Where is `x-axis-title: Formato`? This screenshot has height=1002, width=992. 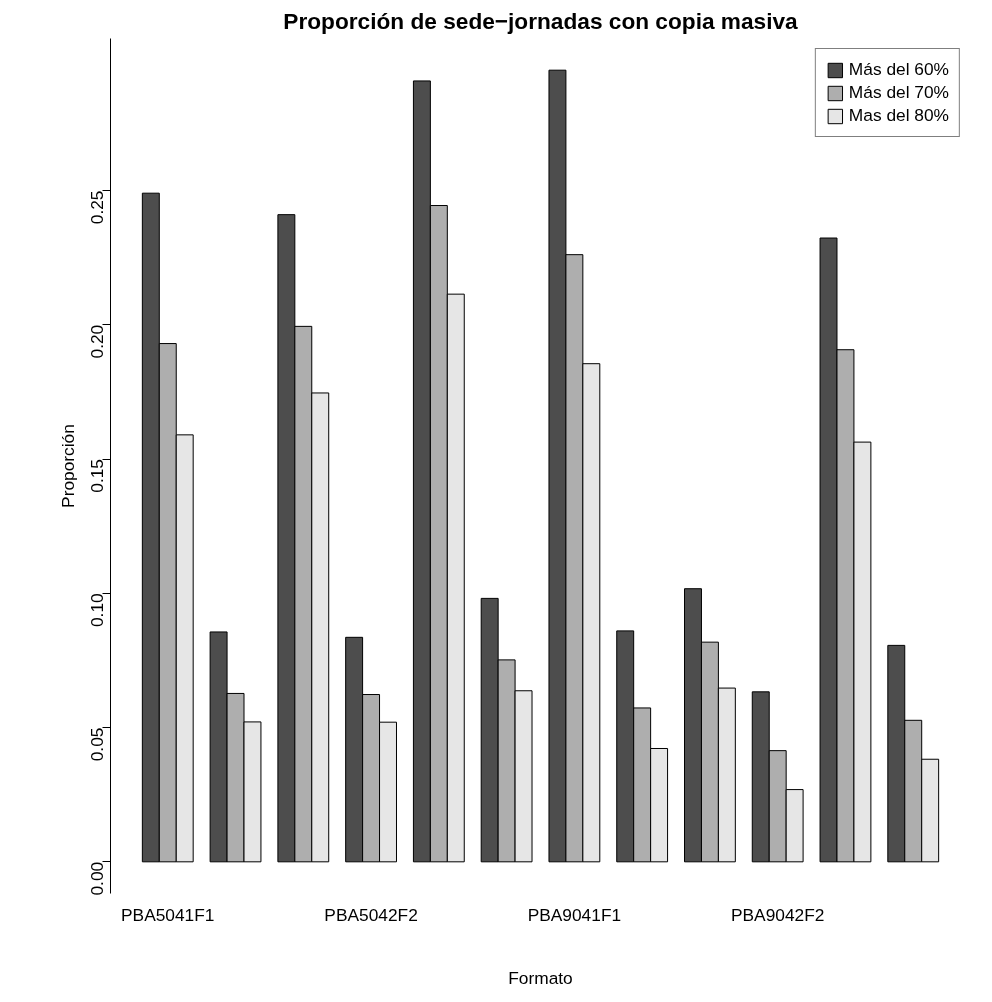 x-axis-title: Formato is located at coordinates (540, 977).